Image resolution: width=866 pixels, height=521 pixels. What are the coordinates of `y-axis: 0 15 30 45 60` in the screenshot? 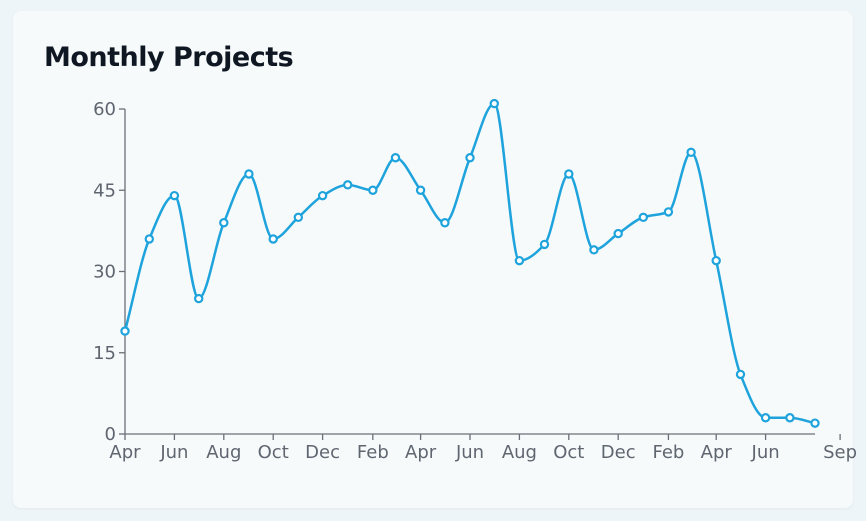 It's located at (109, 272).